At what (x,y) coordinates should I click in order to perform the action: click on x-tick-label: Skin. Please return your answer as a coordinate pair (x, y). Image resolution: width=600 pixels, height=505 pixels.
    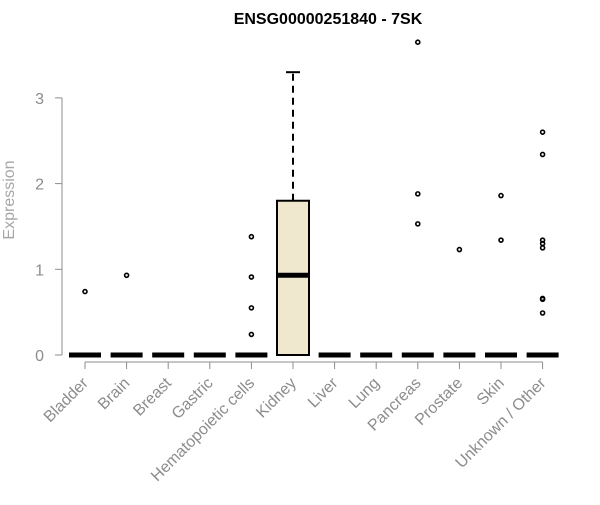
    Looking at the image, I should click on (491, 392).